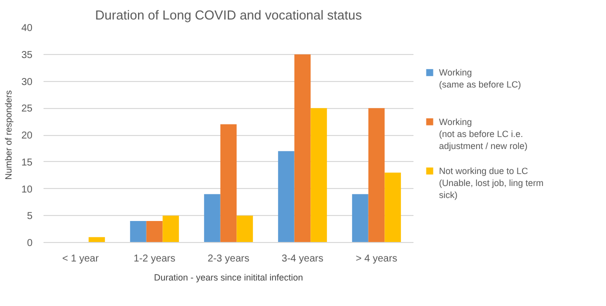 The height and width of the screenshot is (306, 606). What do you see at coordinates (27, 82) in the screenshot?
I see `y-tick-label: 30` at bounding box center [27, 82].